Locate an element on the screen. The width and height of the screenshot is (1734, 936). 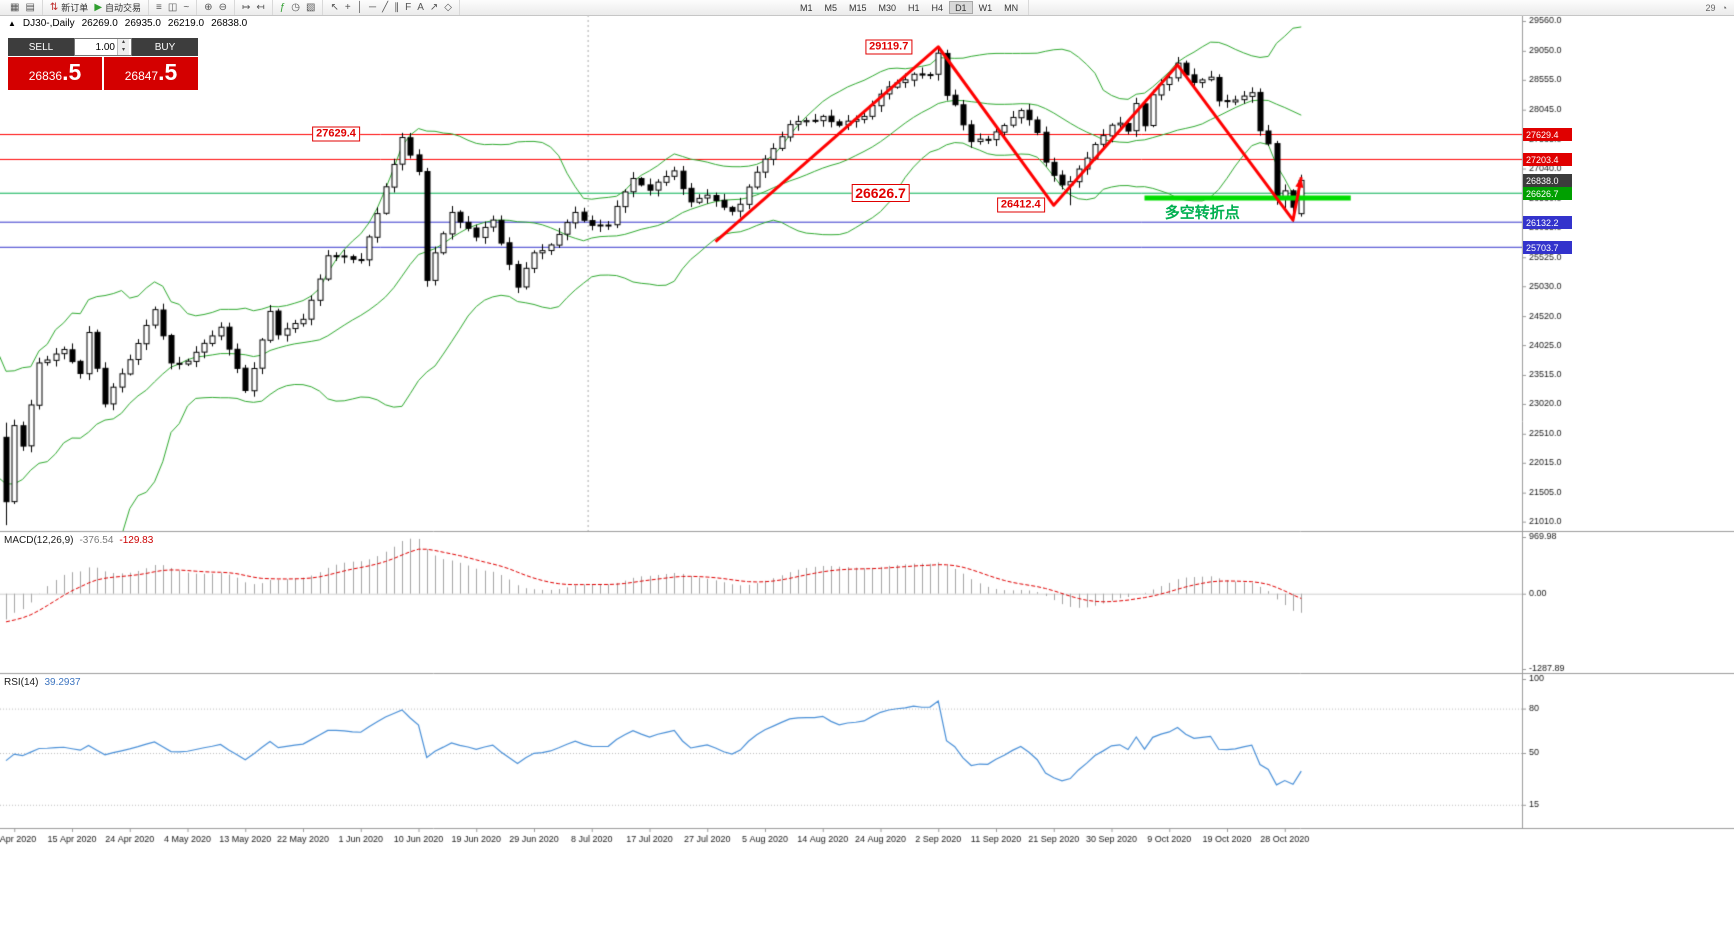
volume-spinner: ▴ ▾ is located at coordinates (123, 47).